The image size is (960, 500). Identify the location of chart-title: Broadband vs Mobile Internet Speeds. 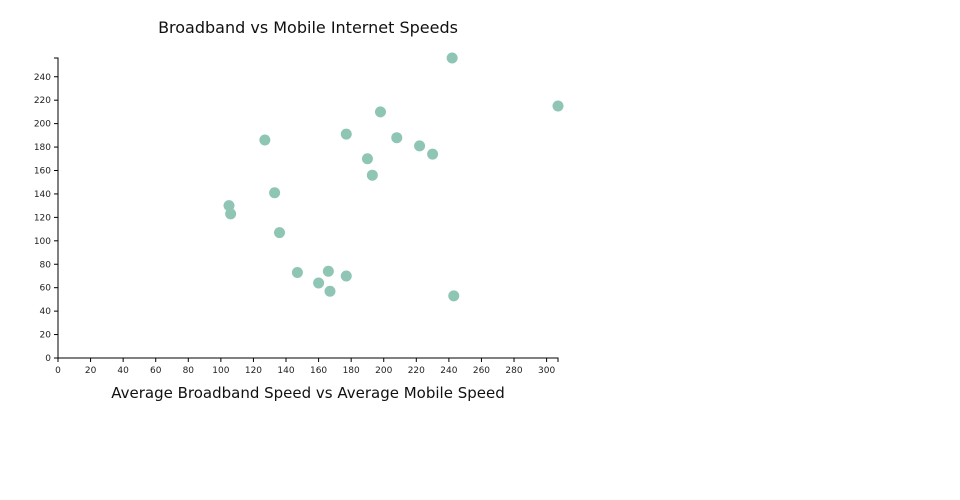
(308, 27).